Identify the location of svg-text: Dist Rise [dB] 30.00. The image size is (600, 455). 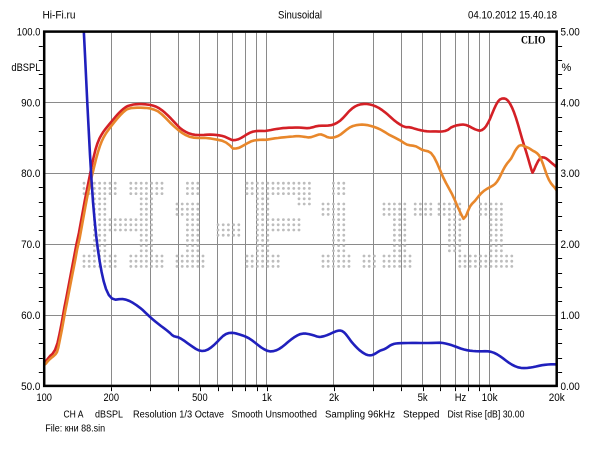
(486, 414).